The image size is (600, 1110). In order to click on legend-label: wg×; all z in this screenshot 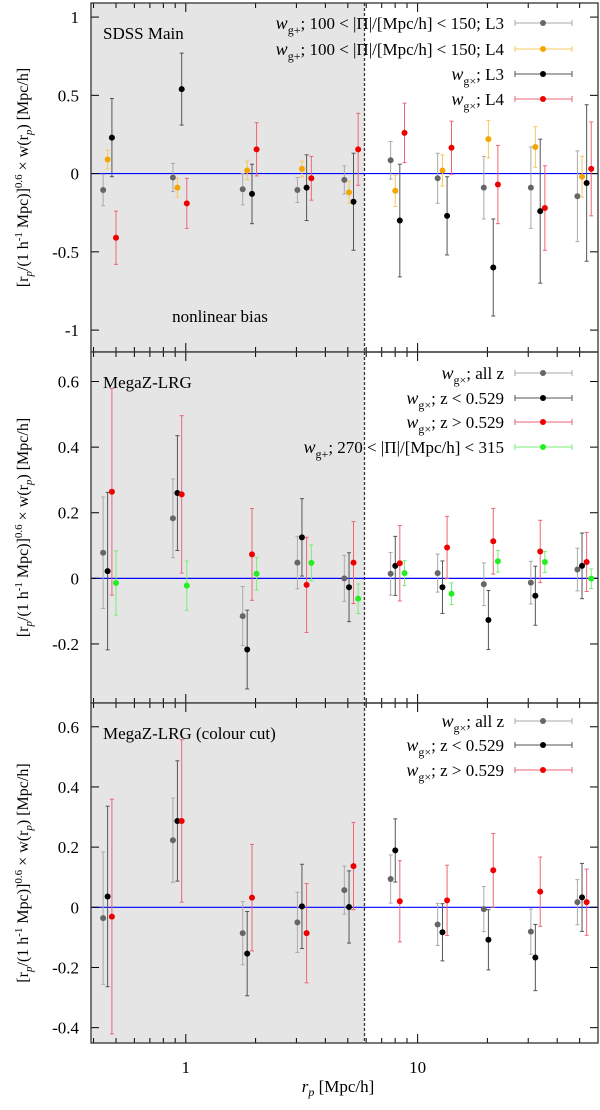, I will do `click(472, 723)`.